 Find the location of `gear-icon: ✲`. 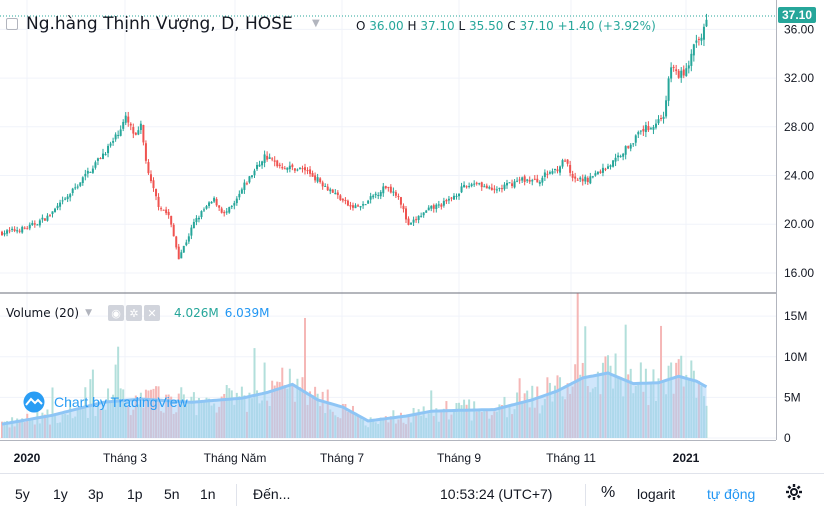

gear-icon: ✲ is located at coordinates (134, 313).